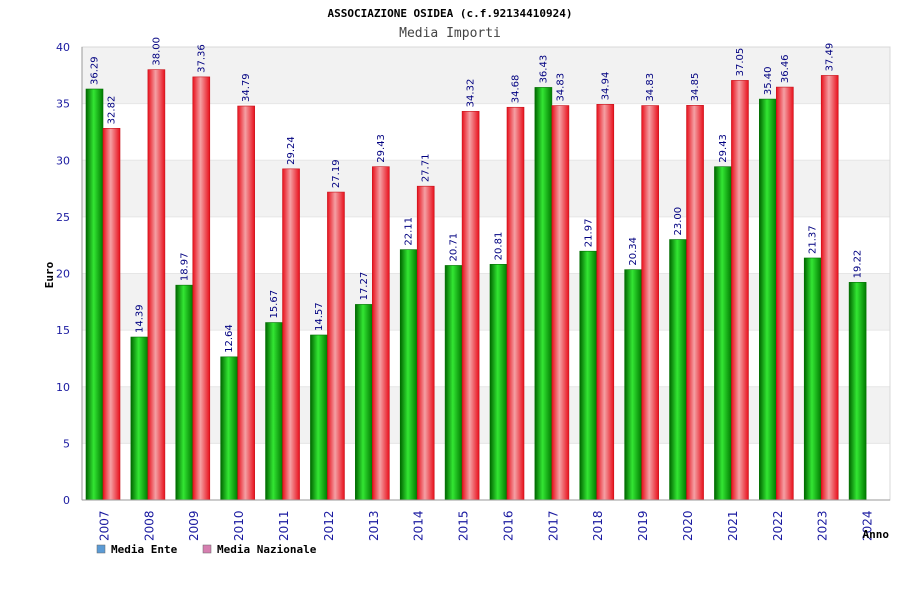 This screenshot has height=605, width=900. Describe the element at coordinates (104, 525) in the screenshot. I see `x-tick-label: 2007` at that location.